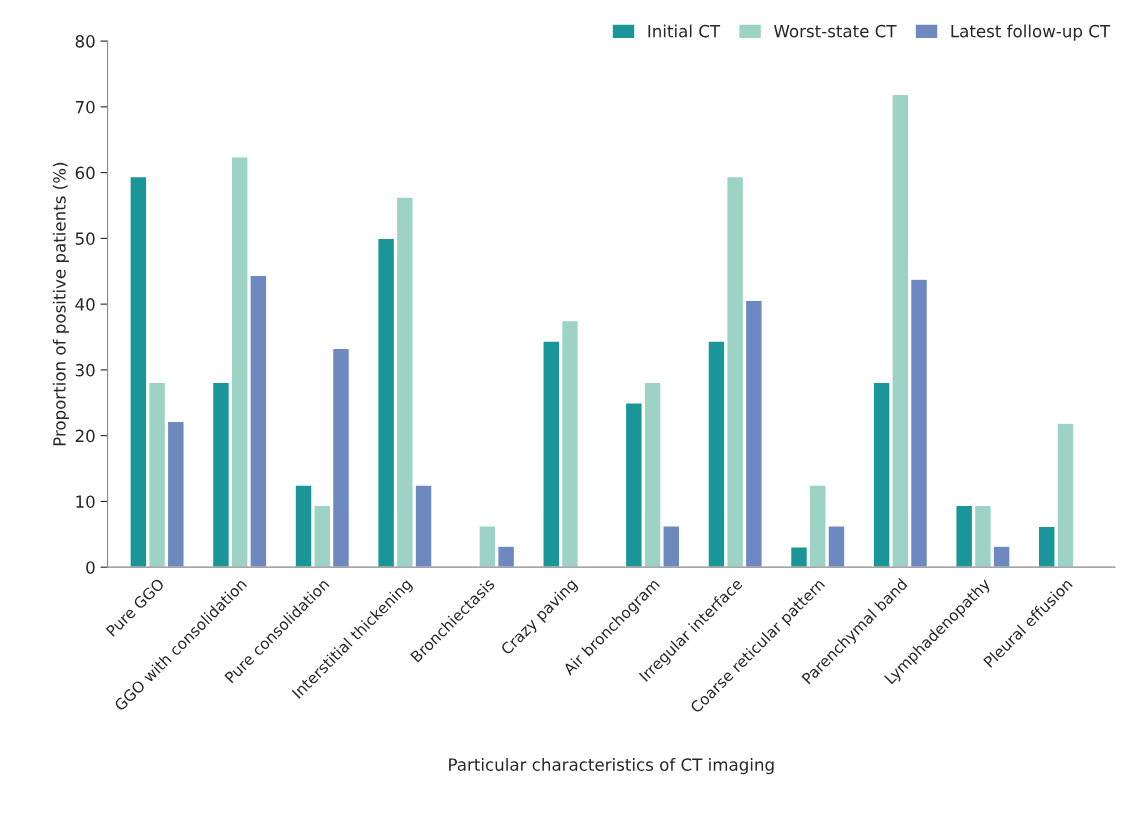  Describe the element at coordinates (835, 31) in the screenshot. I see `legend-label: Worst-state CT` at that location.